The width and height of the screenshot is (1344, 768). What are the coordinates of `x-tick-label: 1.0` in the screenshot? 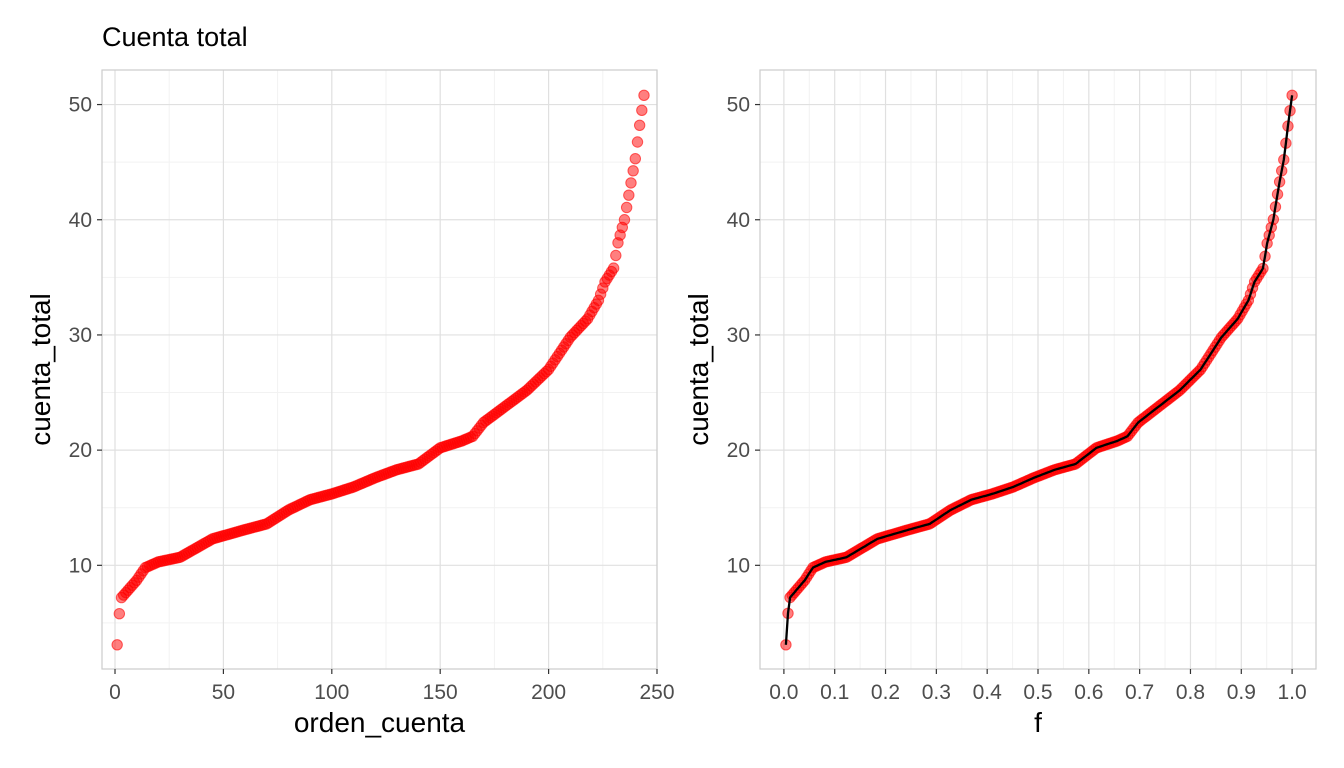 It's located at (1292, 692).